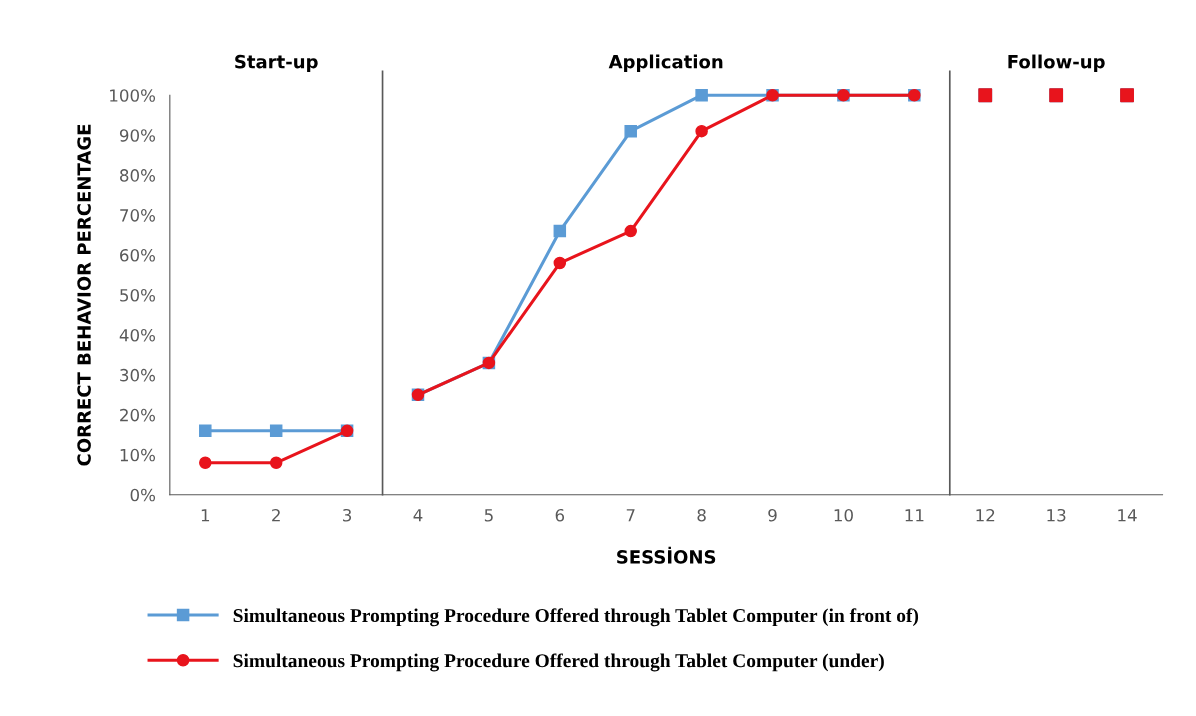  Describe the element at coordinates (276, 63) in the screenshot. I see `text: Start-up` at that location.